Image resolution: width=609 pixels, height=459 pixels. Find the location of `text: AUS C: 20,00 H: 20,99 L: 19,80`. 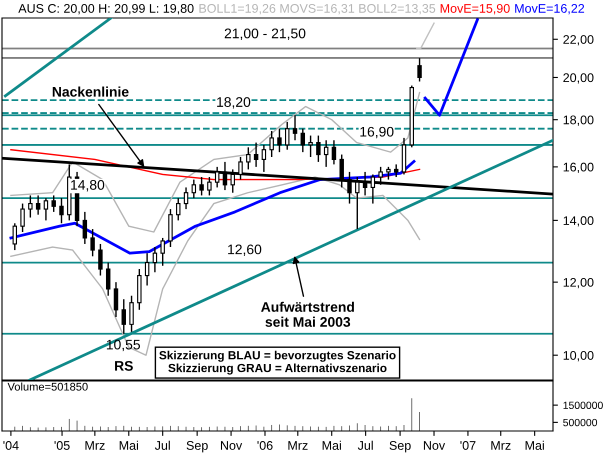

text: AUS C: 20,00 H: 20,99 L: 19,80 is located at coordinates (106, 9).